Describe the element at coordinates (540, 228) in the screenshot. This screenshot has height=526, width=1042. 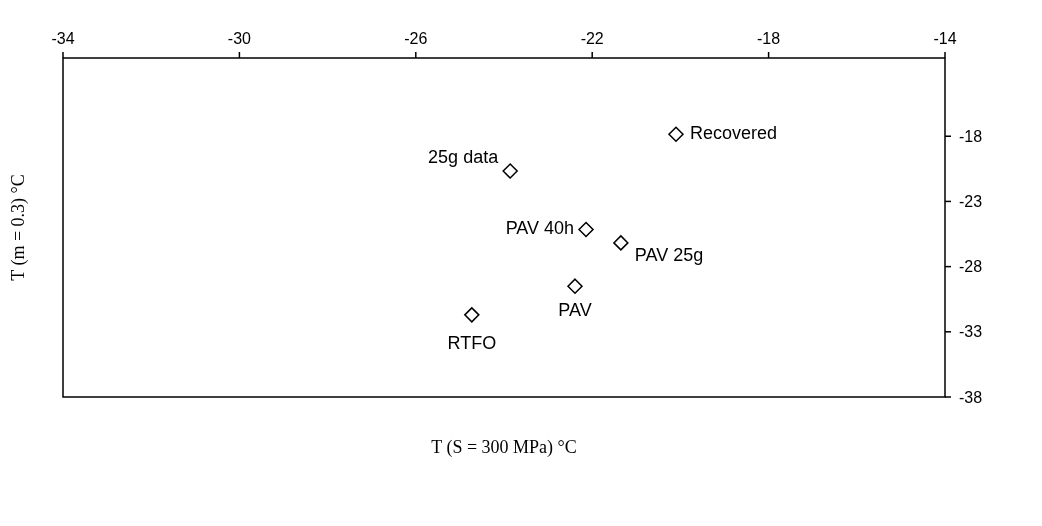
I see `annotation: PAV 40h` at that location.